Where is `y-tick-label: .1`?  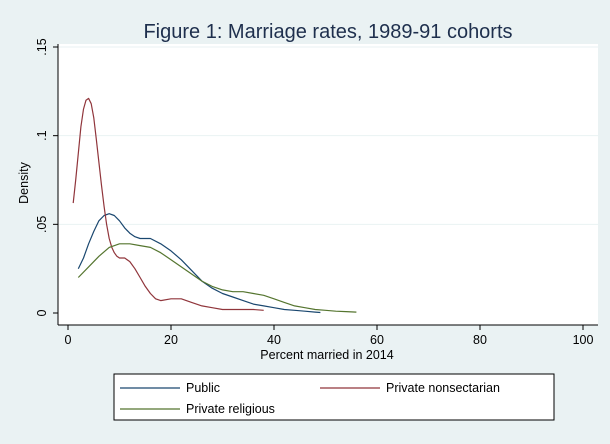 y-tick-label: .1 is located at coordinates (42, 135).